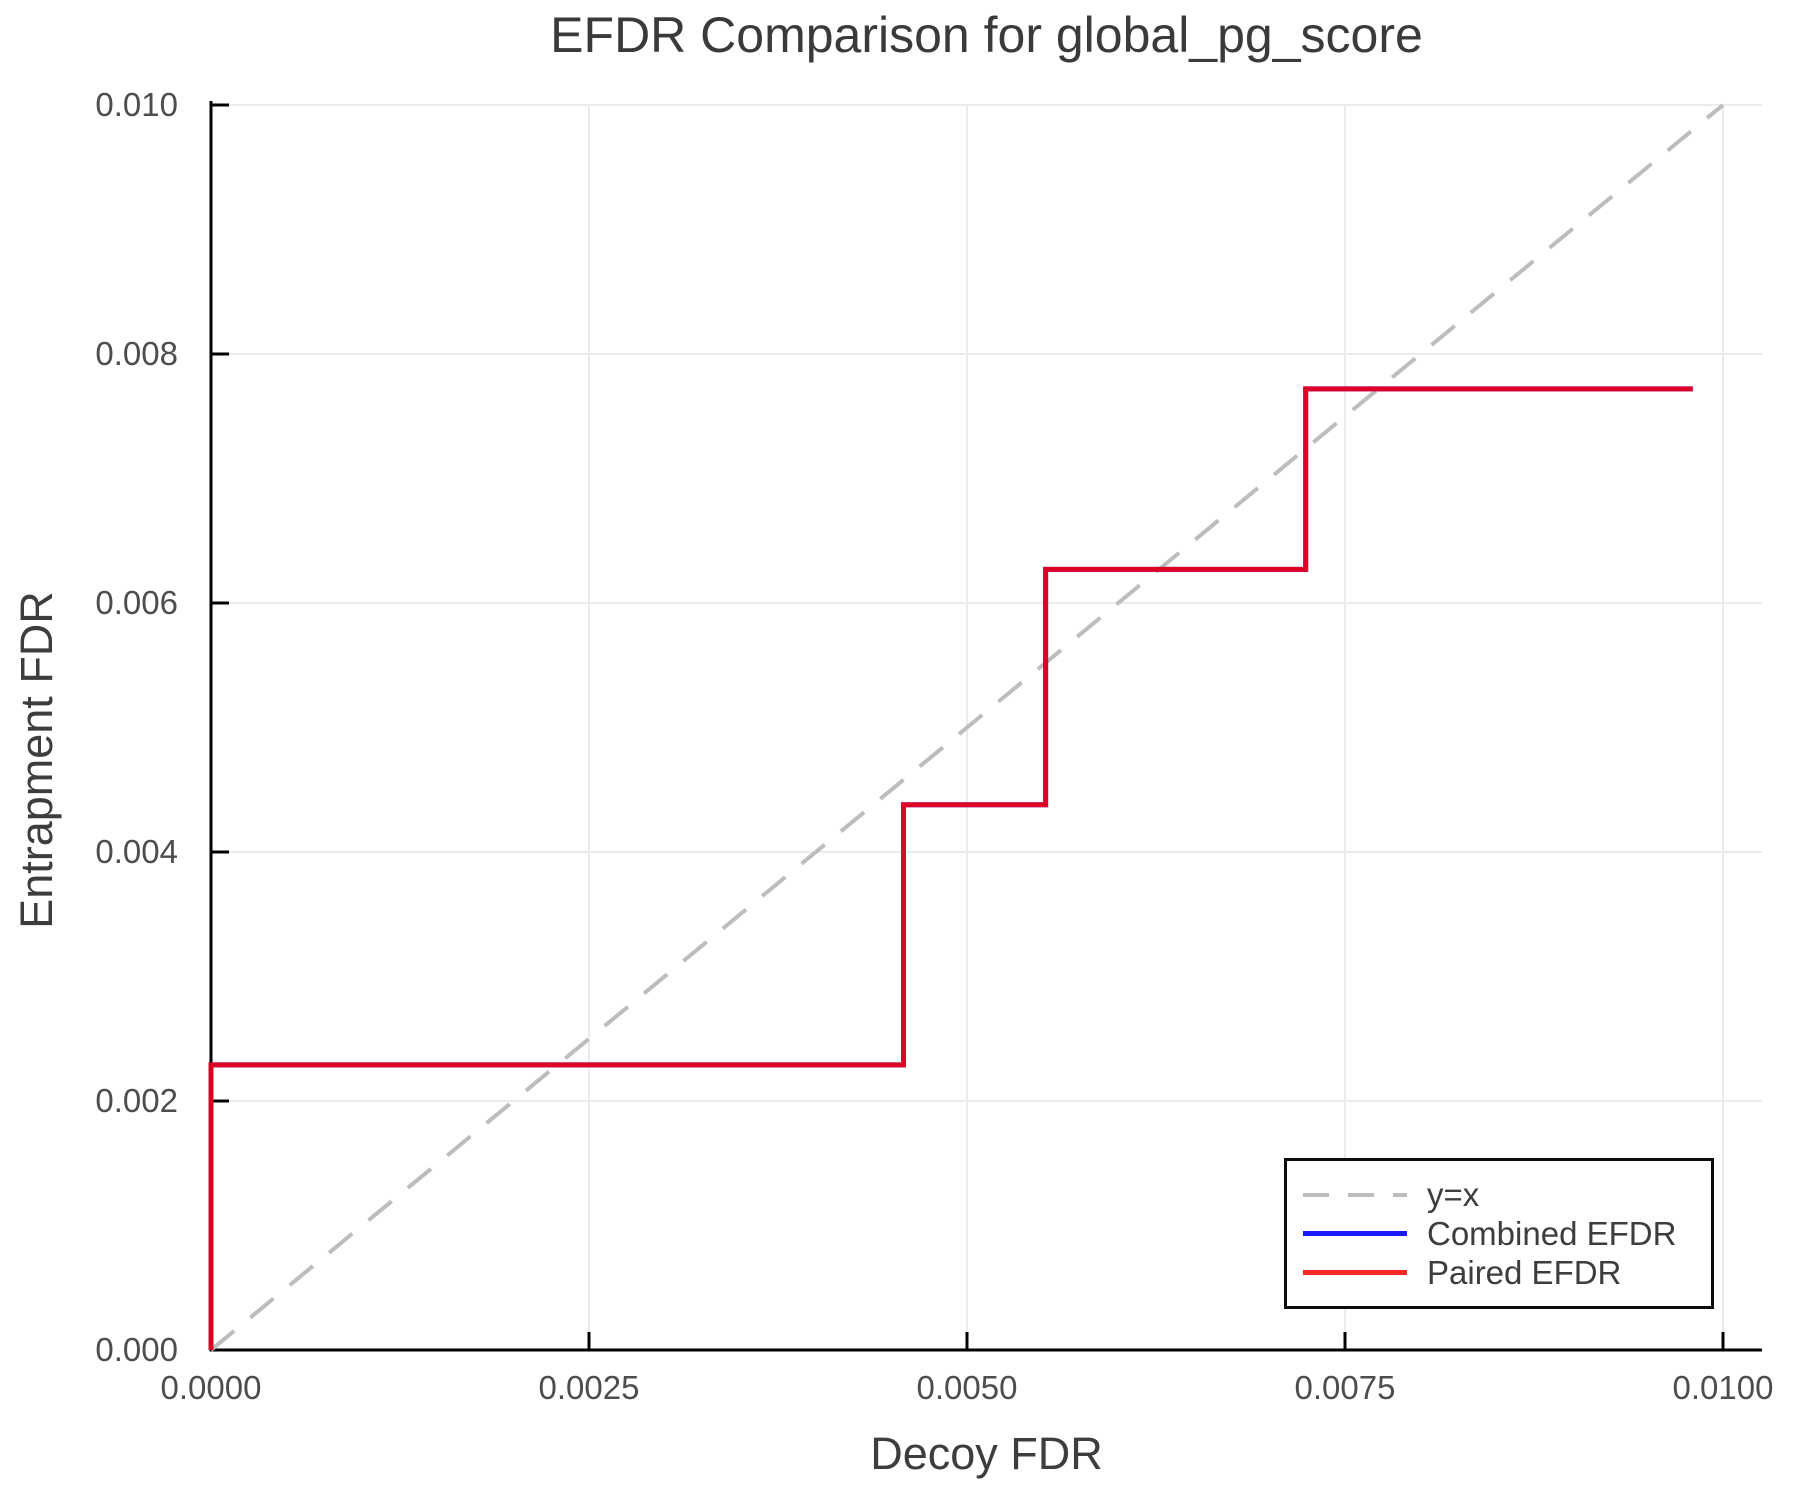  I want to click on y-axis-label: Entrapment FDR, so click(36, 760).